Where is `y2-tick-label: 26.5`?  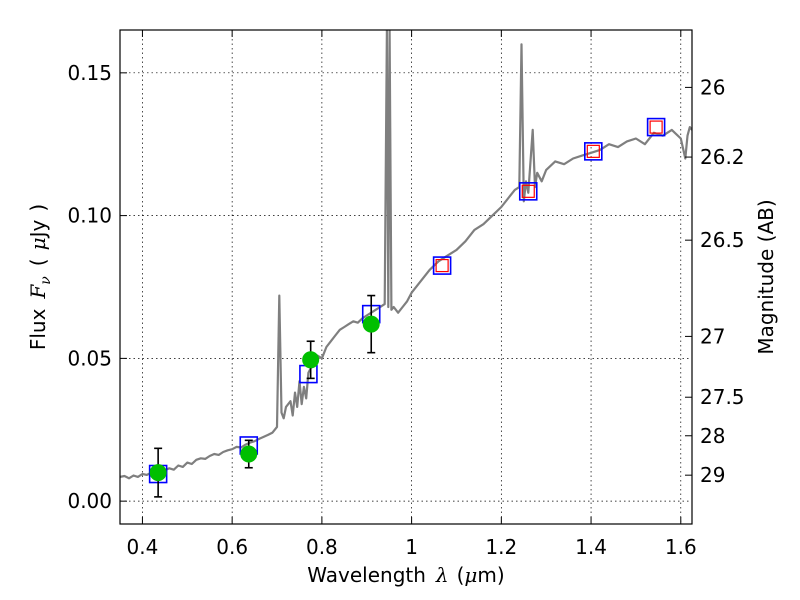
y2-tick-label: 26.5 is located at coordinates (722, 240).